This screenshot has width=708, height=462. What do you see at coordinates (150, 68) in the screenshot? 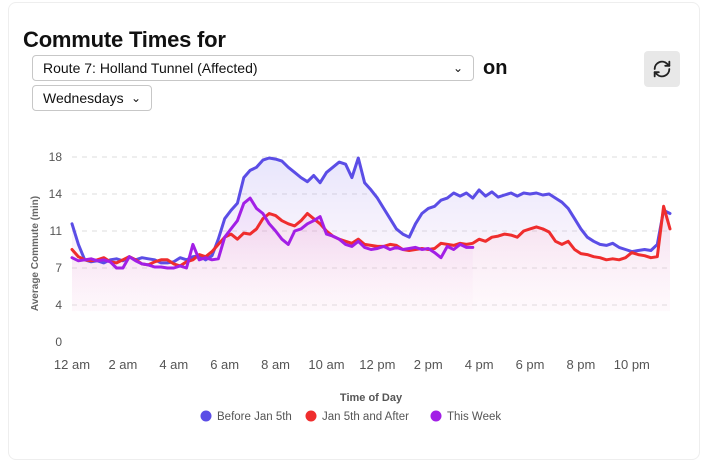
I see `route-select-value: Route 7: Holland Tunnel (Affected)` at bounding box center [150, 68].